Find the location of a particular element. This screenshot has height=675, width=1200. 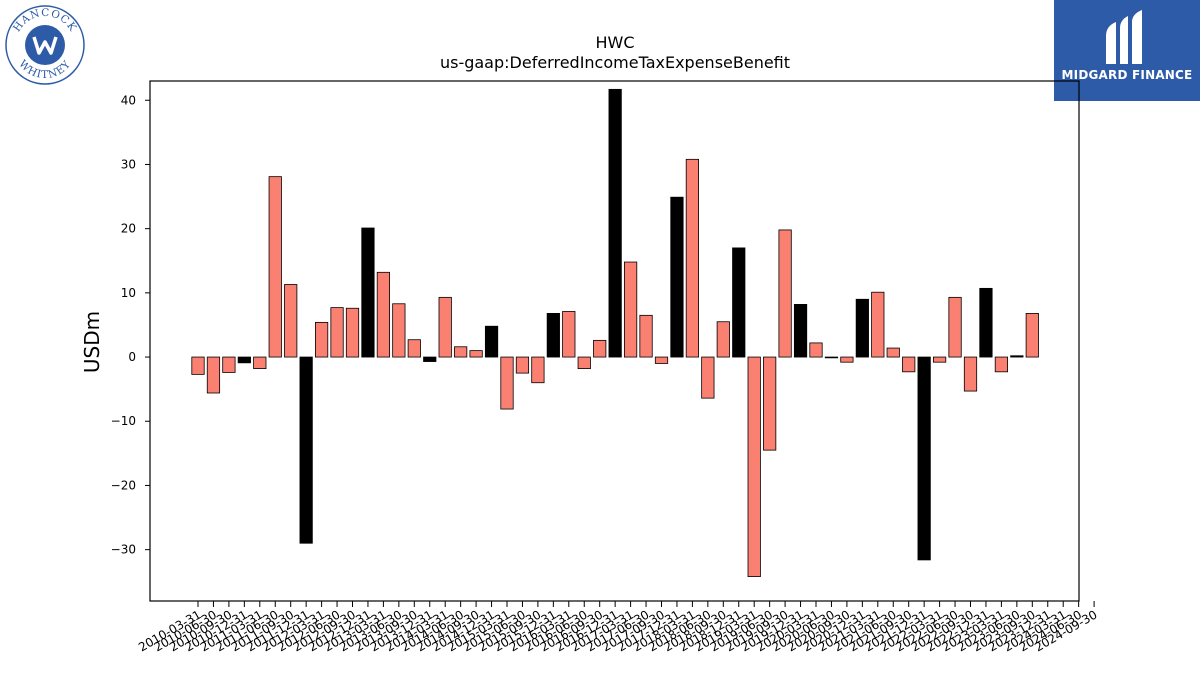

hancock-whitney-seal-icon: HANCOCK WHITNEY is located at coordinates (45, 45).